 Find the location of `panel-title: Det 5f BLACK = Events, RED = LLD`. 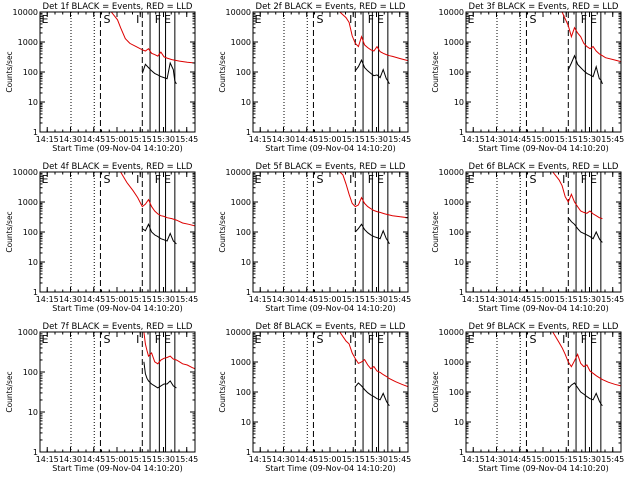

panel-title: Det 5f BLACK = Events, RED = LLD is located at coordinates (331, 167).